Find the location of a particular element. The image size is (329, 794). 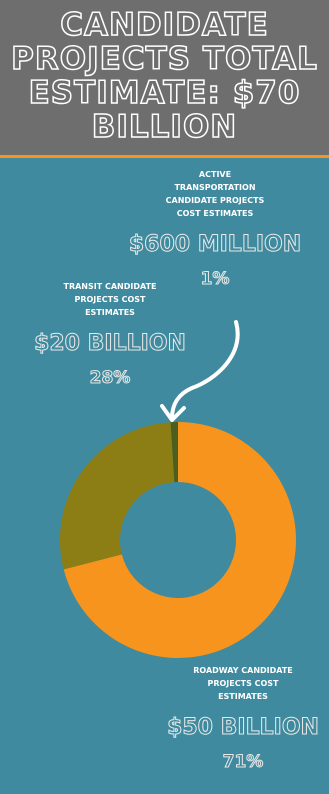

value-label: 28% is located at coordinates (110, 378).